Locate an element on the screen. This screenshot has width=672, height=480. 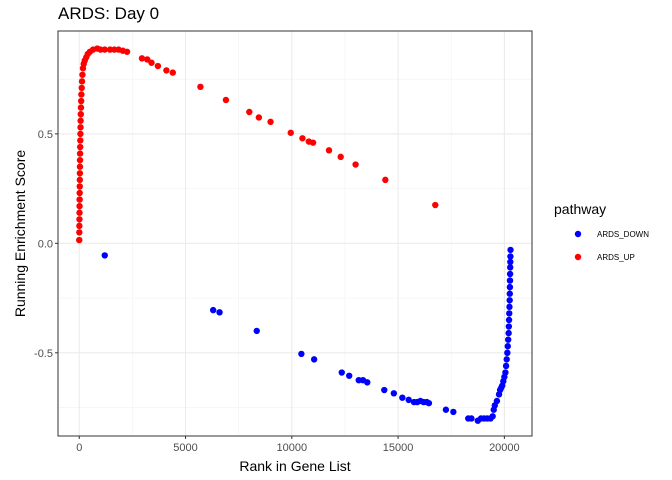
x-tick-label: 15000 is located at coordinates (398, 448).